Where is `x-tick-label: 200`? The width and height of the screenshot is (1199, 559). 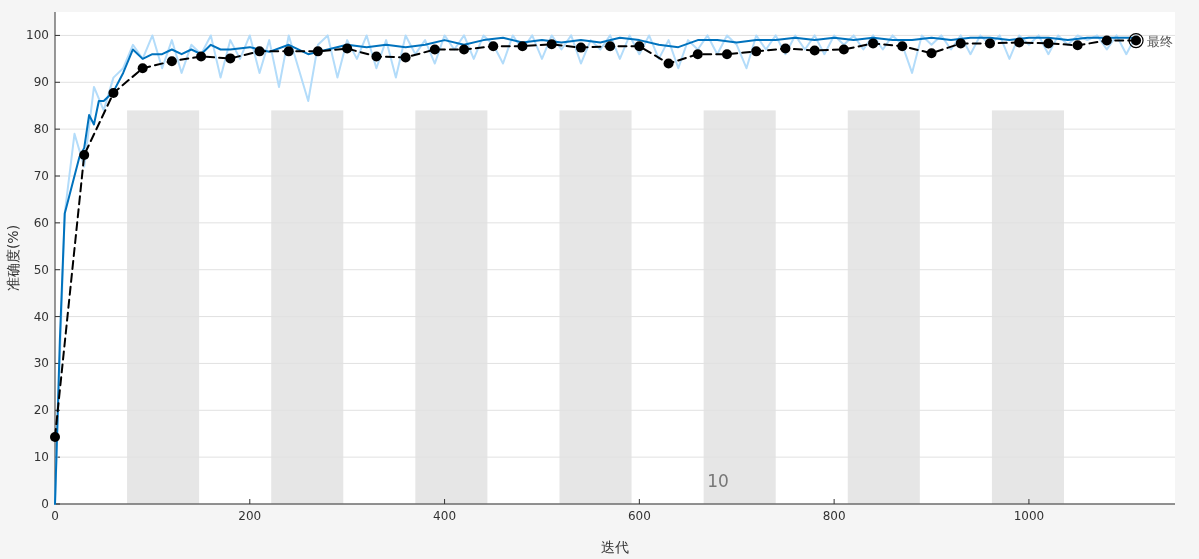 x-tick-label: 200 is located at coordinates (250, 516).